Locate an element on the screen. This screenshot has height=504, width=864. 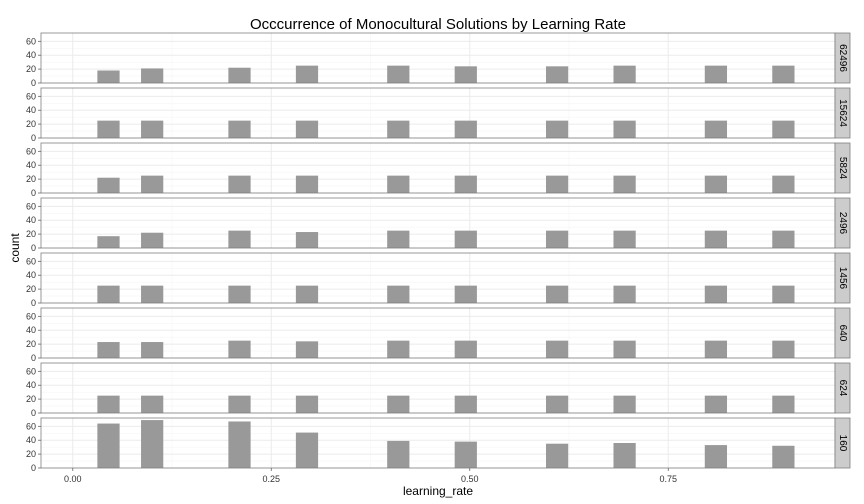
facet-panel-160: 0 20 40 60 160 is located at coordinates (438, 445).